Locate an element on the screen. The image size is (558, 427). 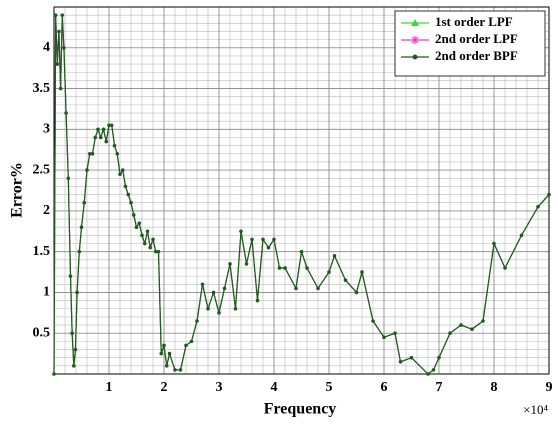
y-tick-label: 2.5 is located at coordinates (42, 169).